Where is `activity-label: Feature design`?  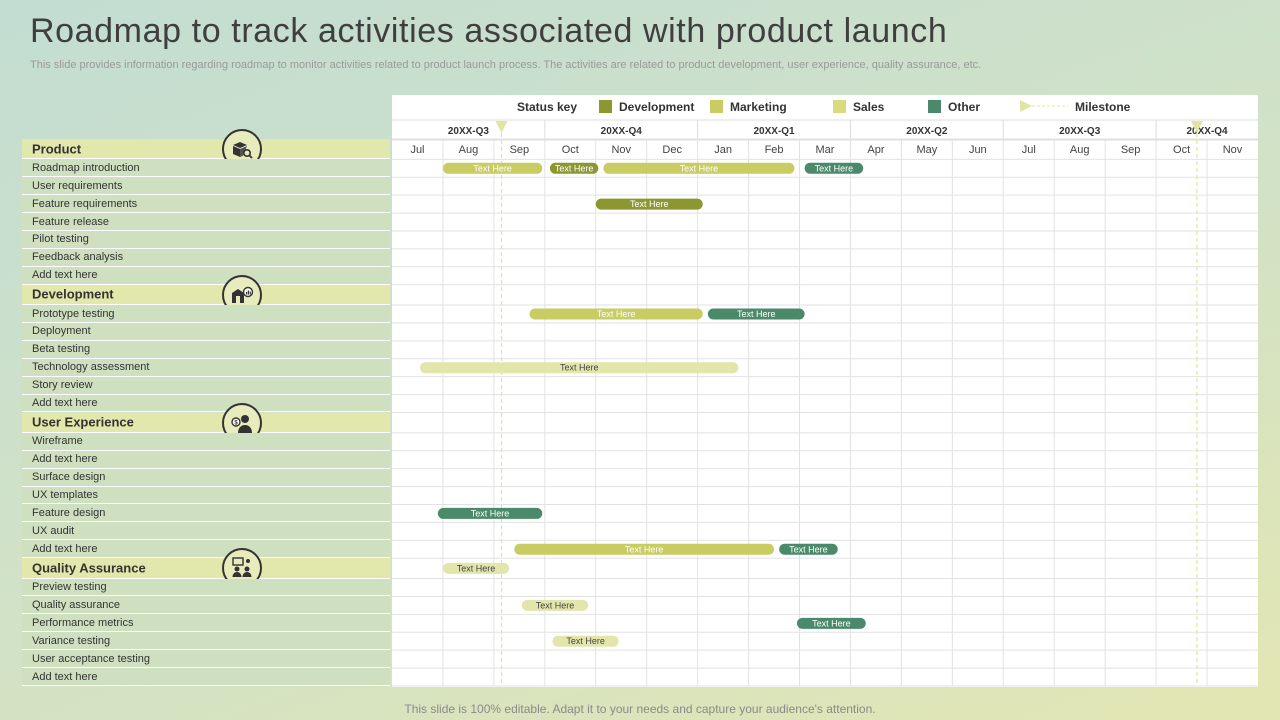
activity-label: Feature design is located at coordinates (69, 512).